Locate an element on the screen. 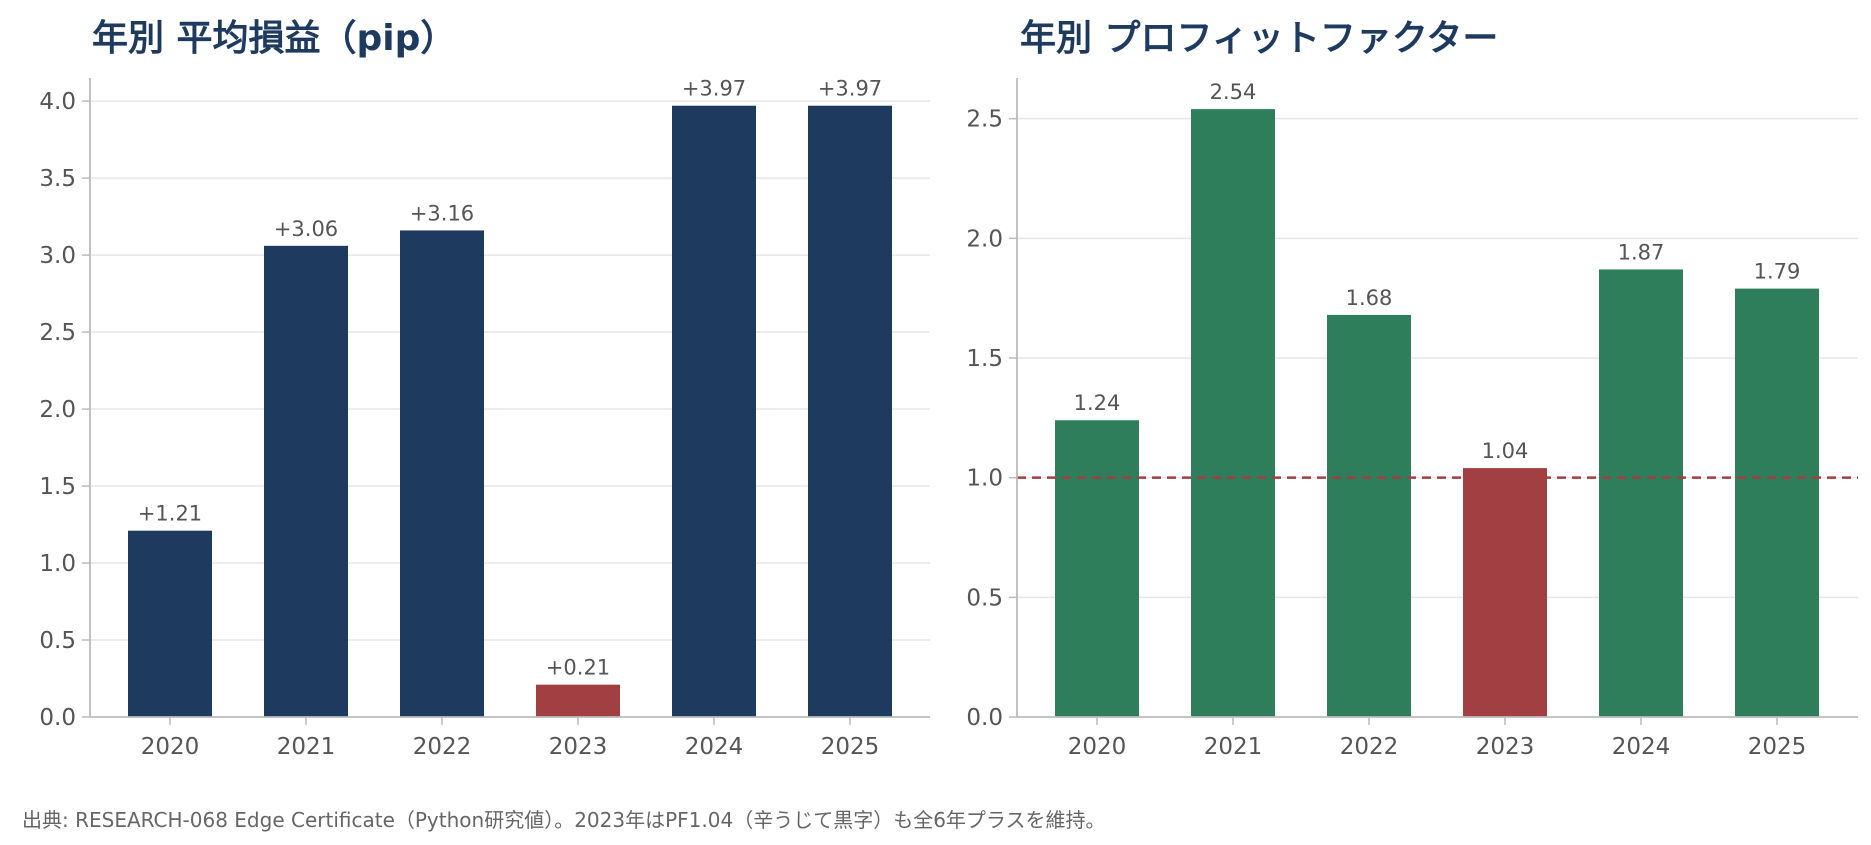 The width and height of the screenshot is (1871, 845). data-label-2021: +3.06 is located at coordinates (306, 229).